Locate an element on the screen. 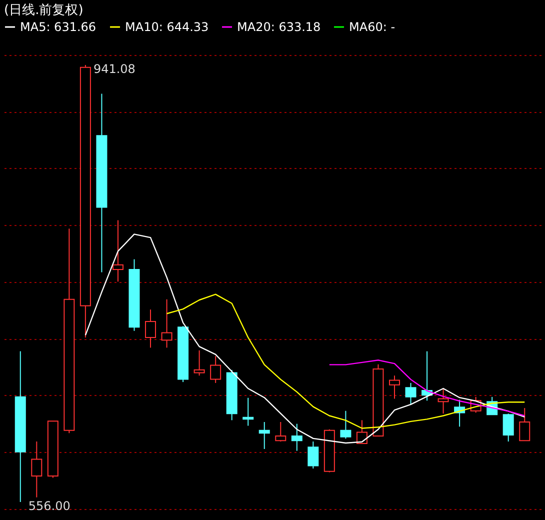  annotation: 941.08 is located at coordinates (114, 69).